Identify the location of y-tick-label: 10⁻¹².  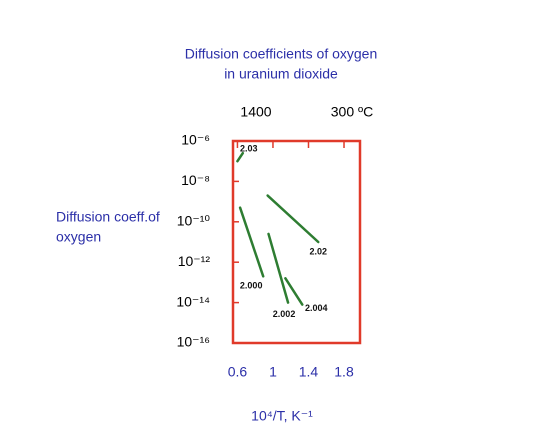
(194, 261).